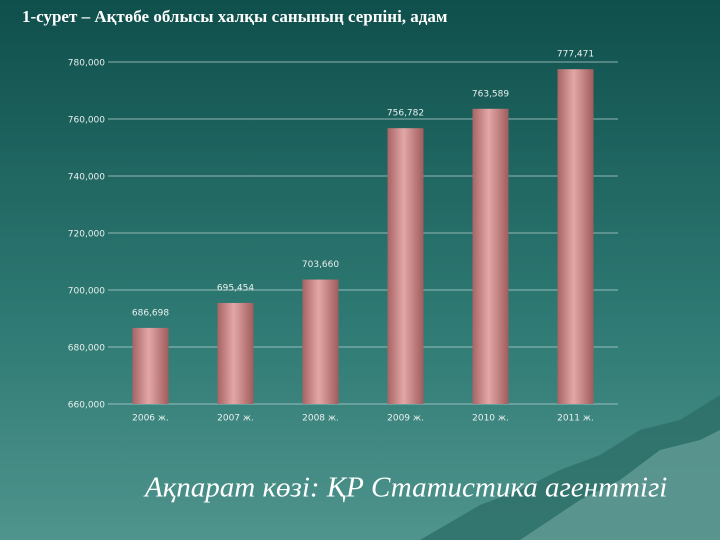  What do you see at coordinates (86, 292) in the screenshot?
I see `y-tick-label: 700,000` at bounding box center [86, 292].